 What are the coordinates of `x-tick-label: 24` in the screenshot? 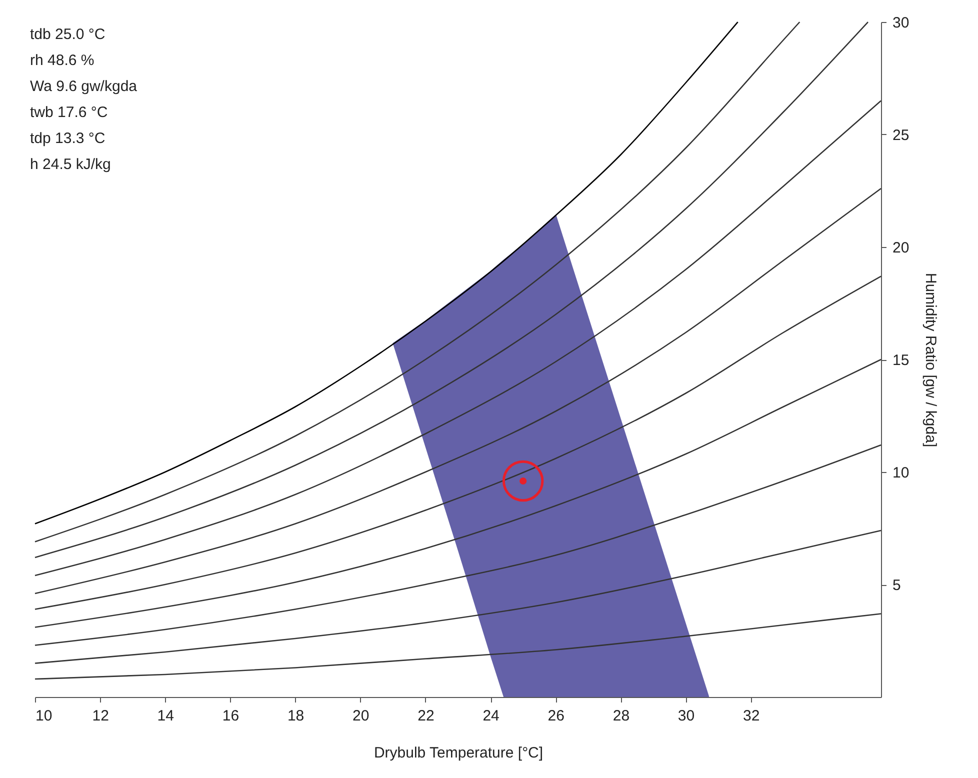 It's located at (491, 716).